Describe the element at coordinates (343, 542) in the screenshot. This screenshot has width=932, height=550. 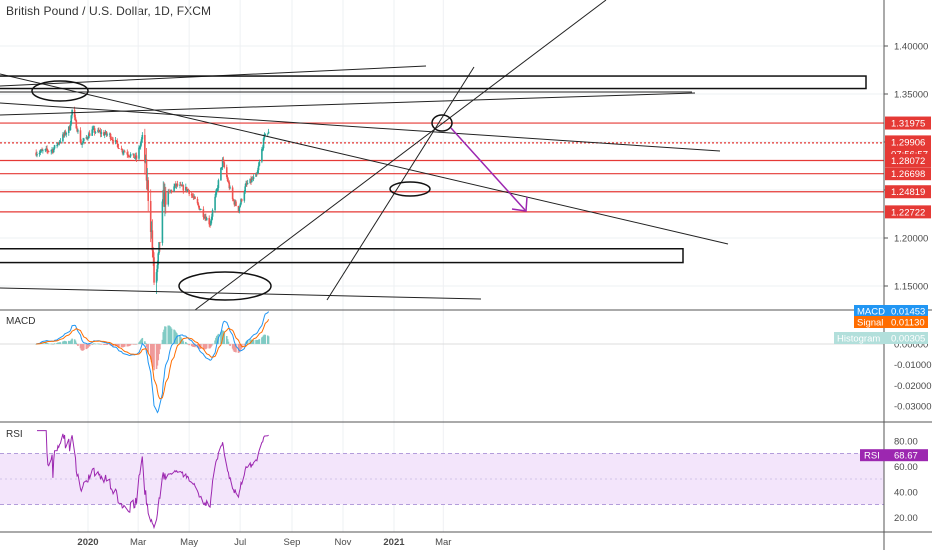
I see `time-tick-label: Nov` at that location.